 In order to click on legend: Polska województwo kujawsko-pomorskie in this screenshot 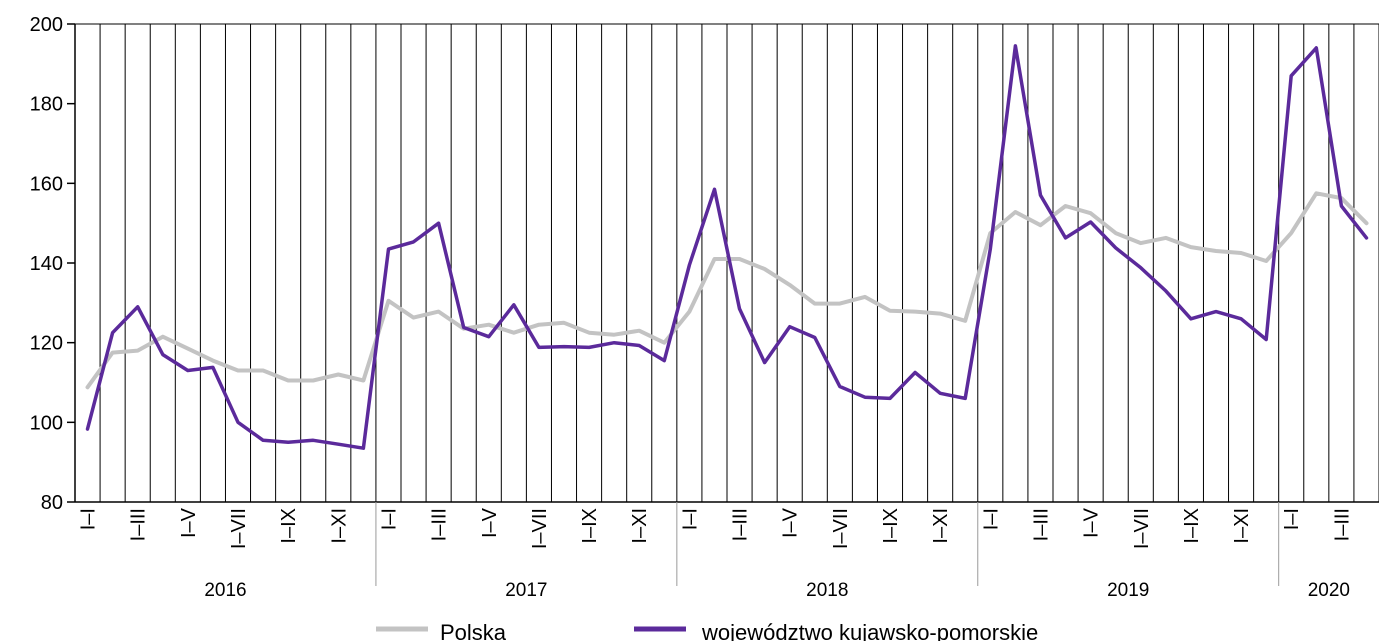, I will do `click(707, 630)`.